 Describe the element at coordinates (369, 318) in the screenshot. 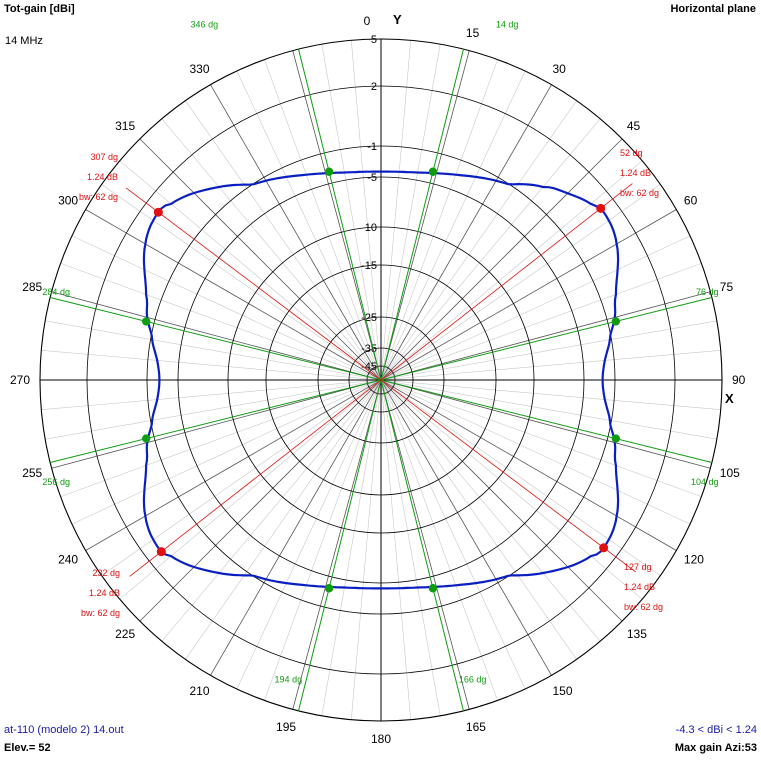

I see `radial-tick-label: -25` at that location.